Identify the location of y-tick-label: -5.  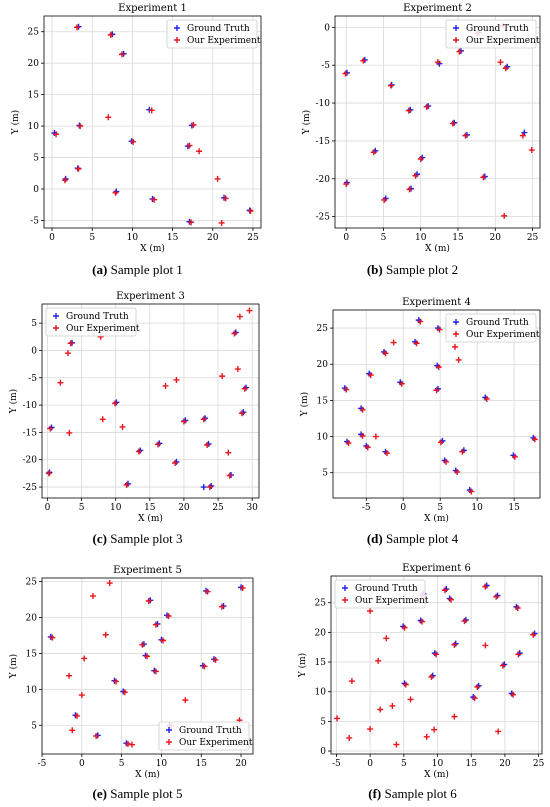
(34, 221).